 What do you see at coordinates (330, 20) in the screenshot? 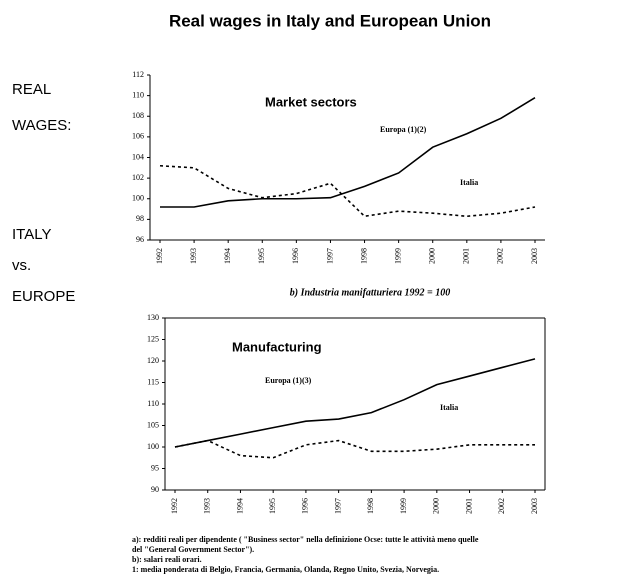
I see `page-title: Real wages in Italy and European Union` at bounding box center [330, 20].